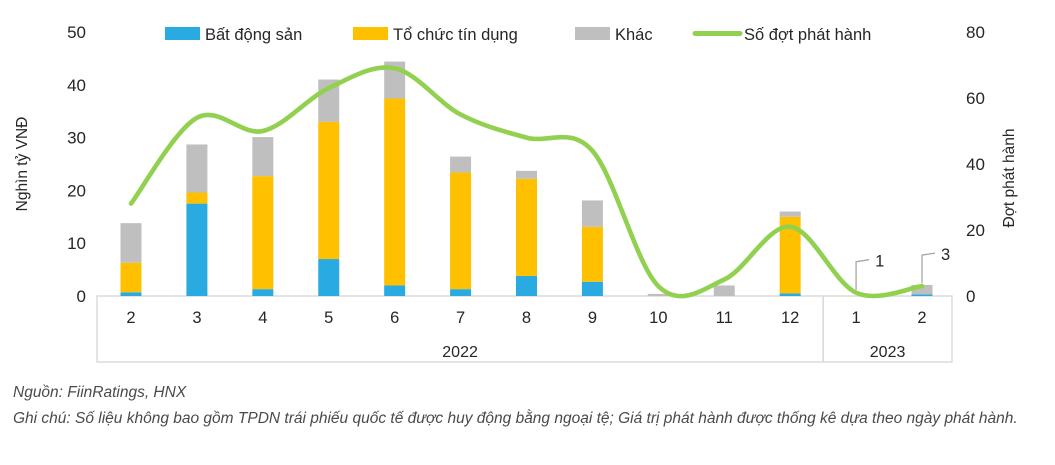 Image resolution: width=1055 pixels, height=465 pixels. Describe the element at coordinates (975, 164) in the screenshot. I see `right-axis-tick: 40` at that location.